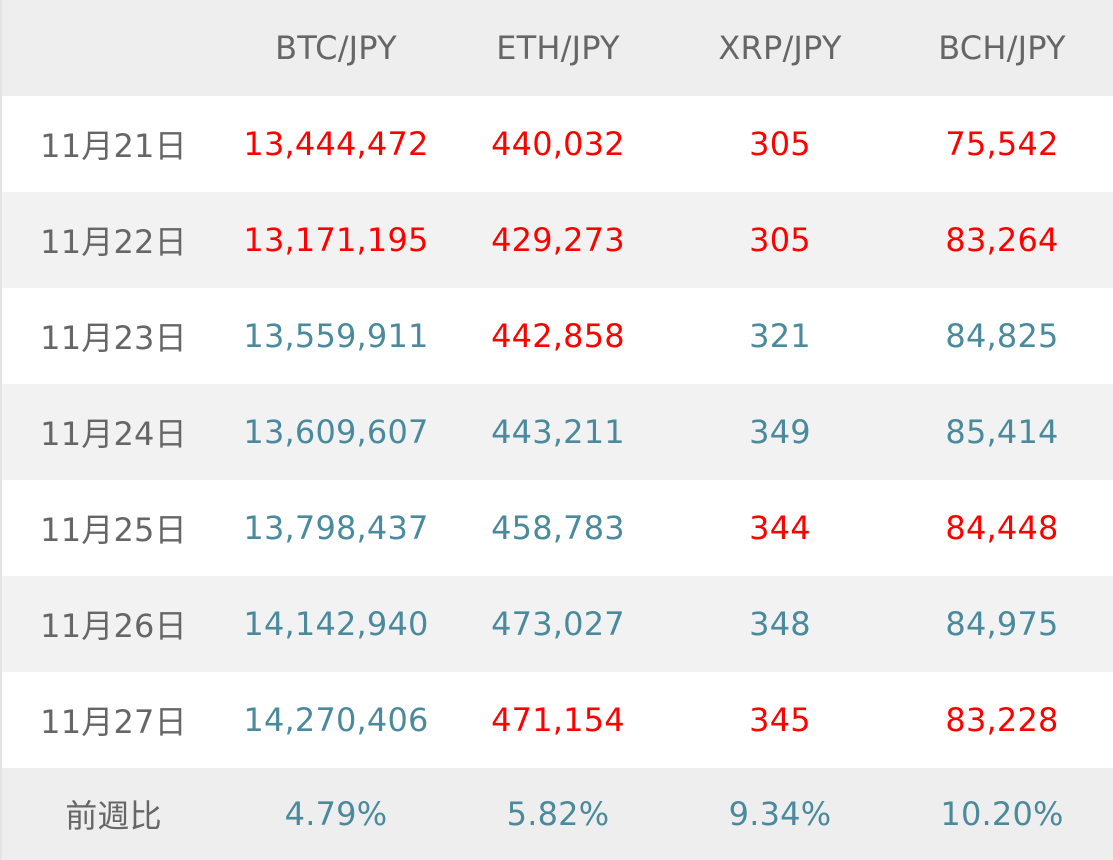  I want to click on eth-price: 458,783, so click(558, 528).